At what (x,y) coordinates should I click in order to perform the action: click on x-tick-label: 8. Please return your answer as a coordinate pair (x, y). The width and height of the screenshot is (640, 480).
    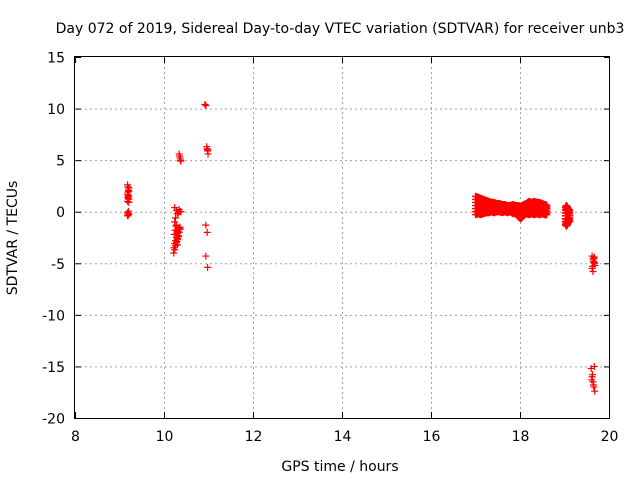
    Looking at the image, I should click on (75, 437).